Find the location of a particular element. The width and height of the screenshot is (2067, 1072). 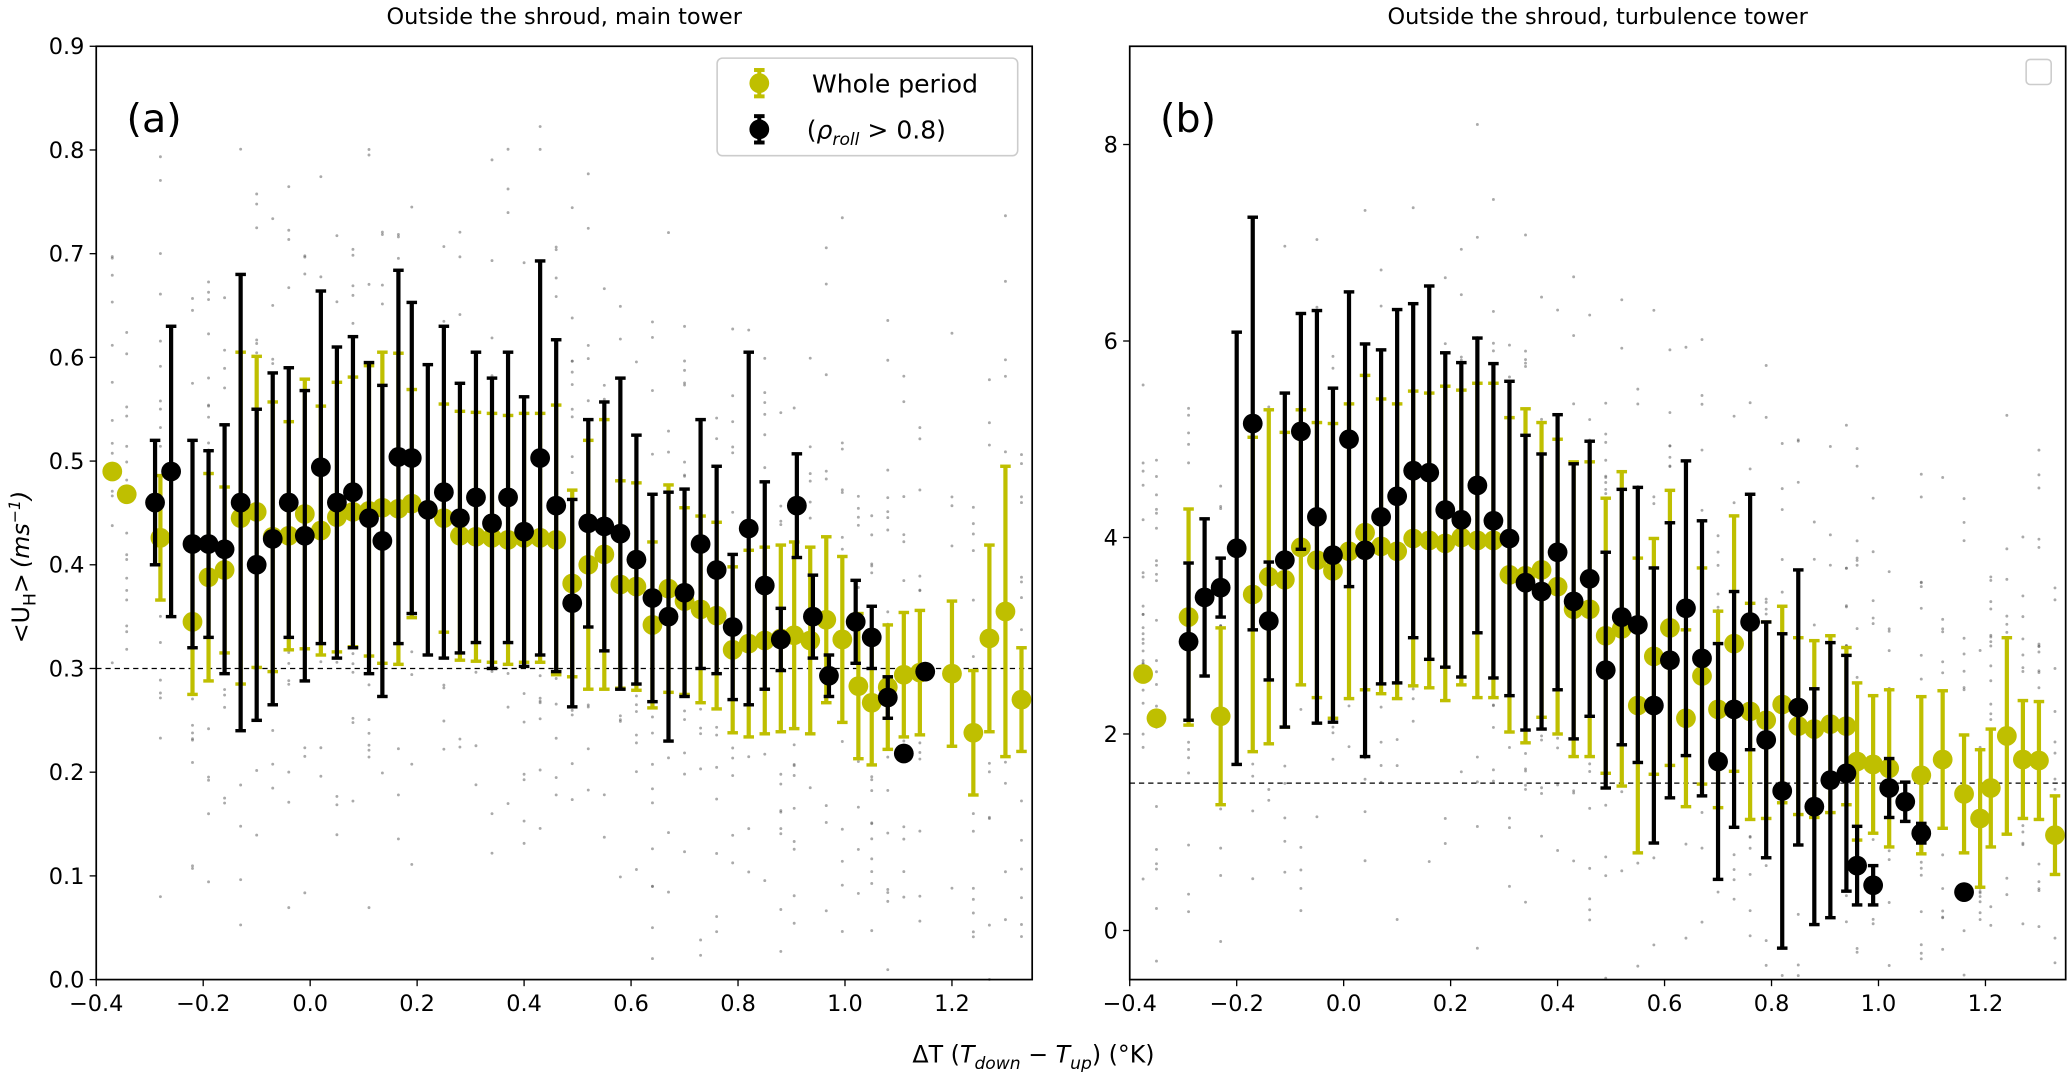

y-axis-label: <UH> (ms−1) is located at coordinates (23, 567).